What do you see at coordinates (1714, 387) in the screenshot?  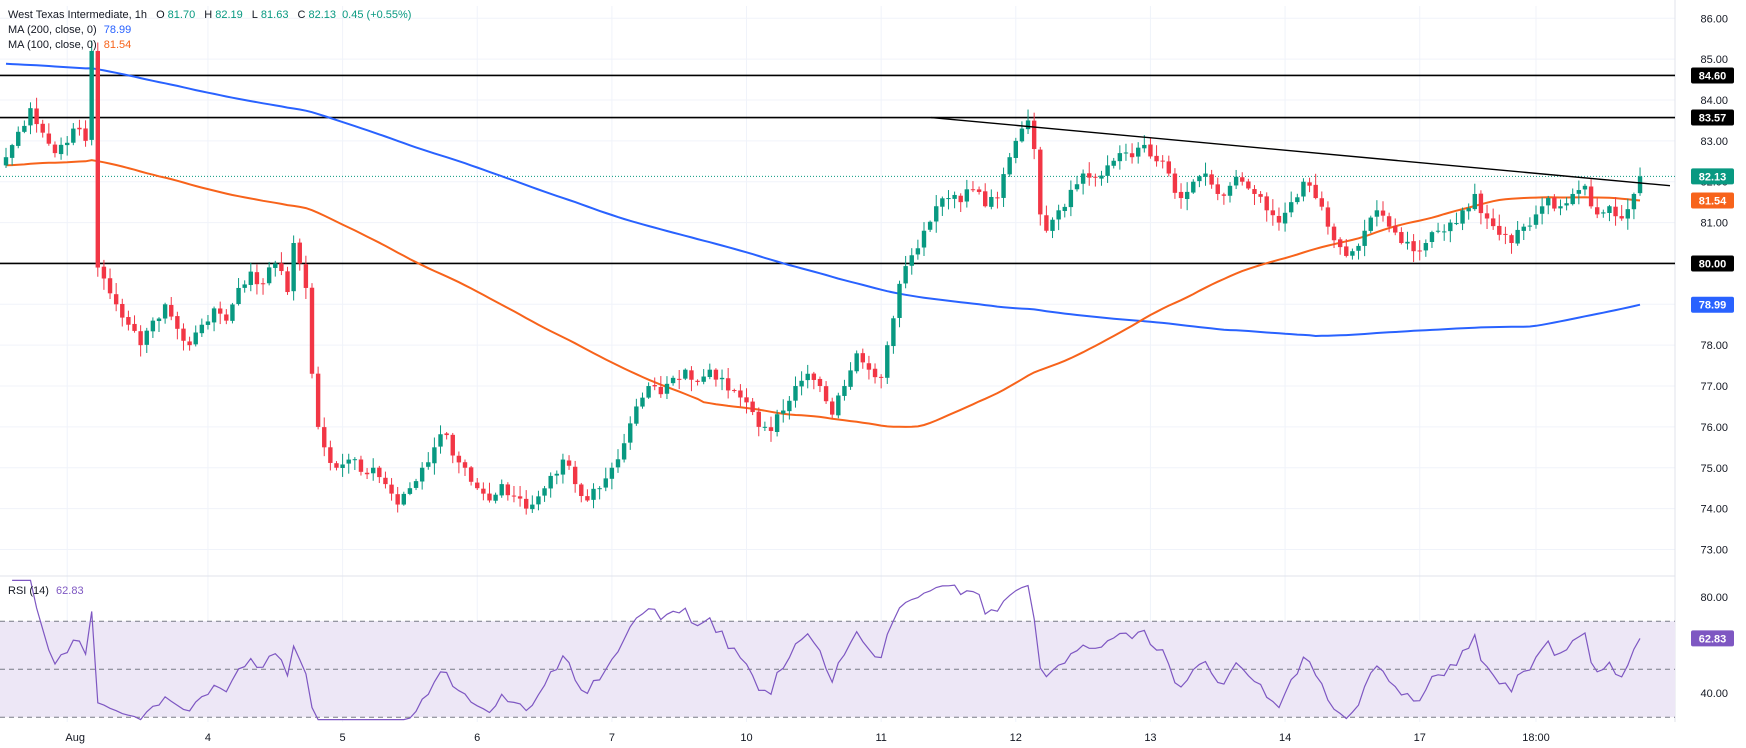 I see `price-tick-label: 77.00` at bounding box center [1714, 387].